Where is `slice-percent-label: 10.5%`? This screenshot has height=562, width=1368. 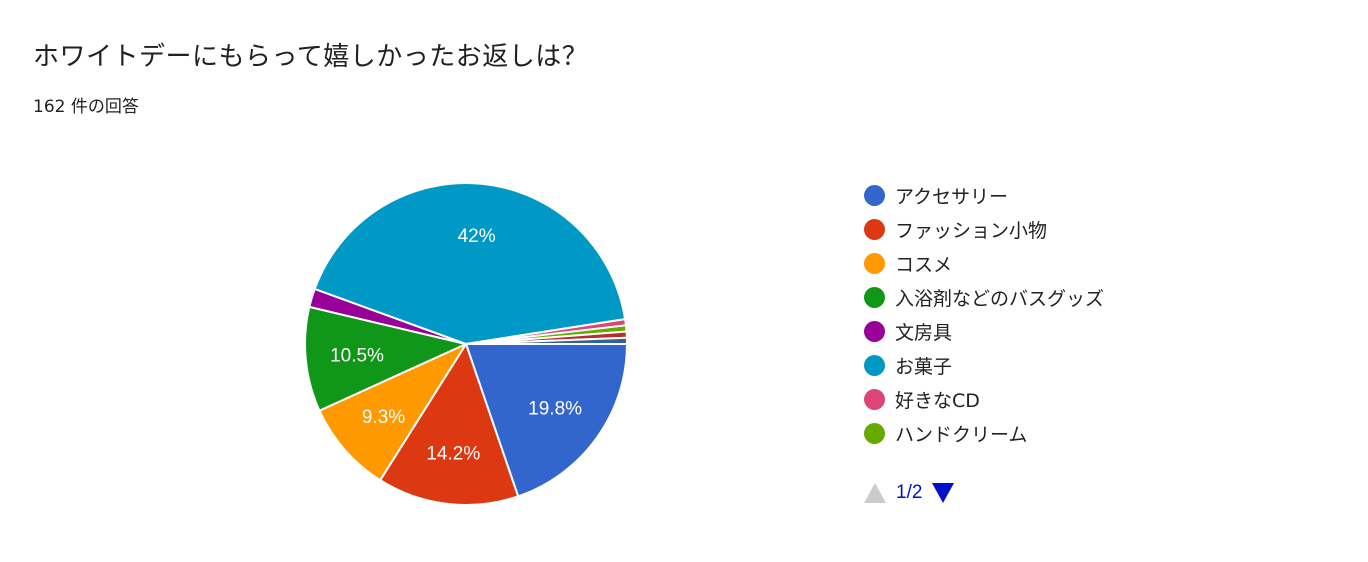
slice-percent-label: 10.5% is located at coordinates (357, 356).